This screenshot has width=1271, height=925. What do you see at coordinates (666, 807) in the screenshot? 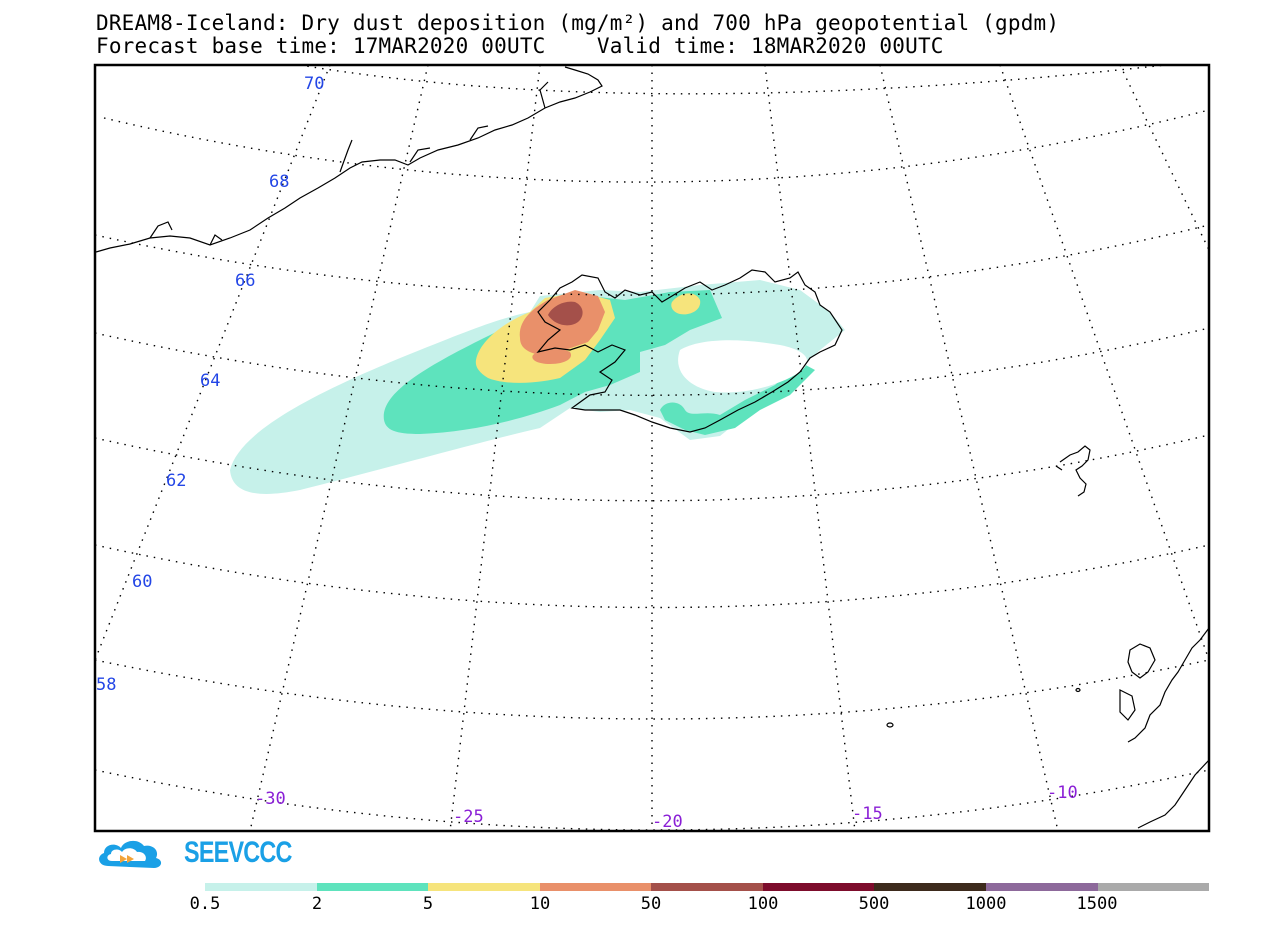
I see `longitude-labels: -30 -25 -20 -15 -10` at bounding box center [666, 807].